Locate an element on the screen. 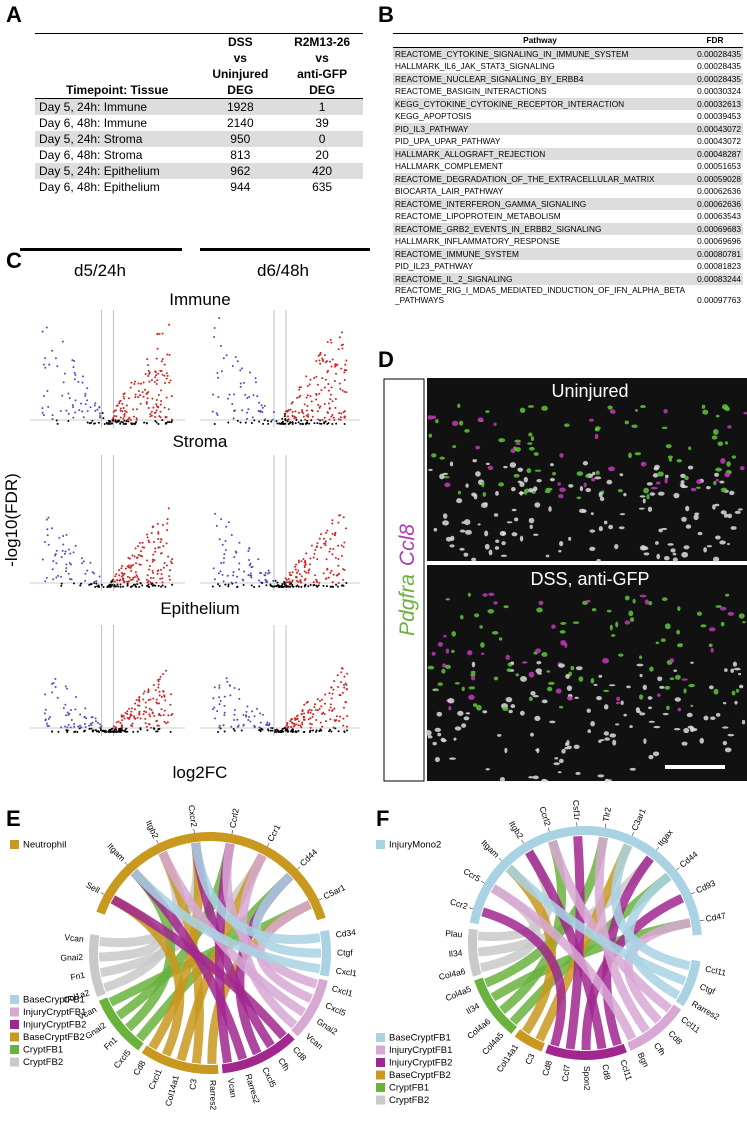  gene-label: Cxcr2 is located at coordinates (192, 816).